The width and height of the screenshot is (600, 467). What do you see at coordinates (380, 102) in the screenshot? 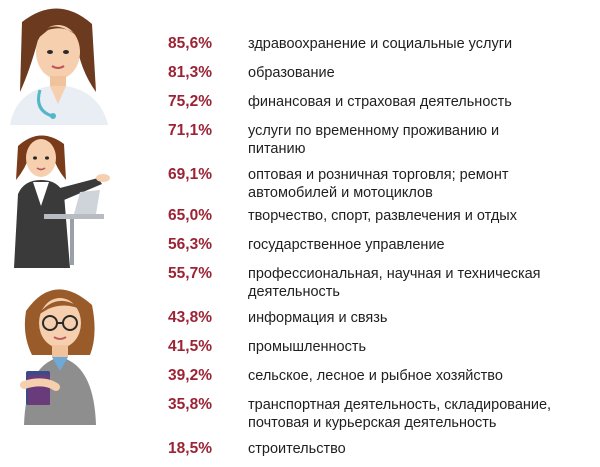
I see `sector-label: финансовая и страховая деятельность` at bounding box center [380, 102].